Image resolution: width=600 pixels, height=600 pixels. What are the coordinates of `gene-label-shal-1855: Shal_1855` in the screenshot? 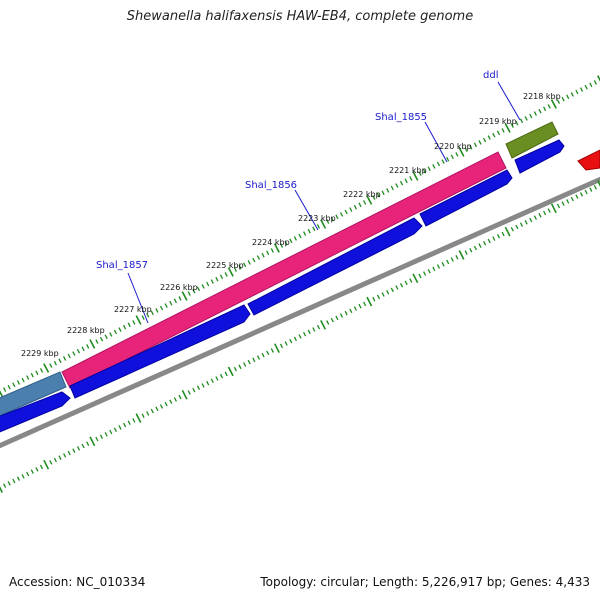 It's located at (401, 117).